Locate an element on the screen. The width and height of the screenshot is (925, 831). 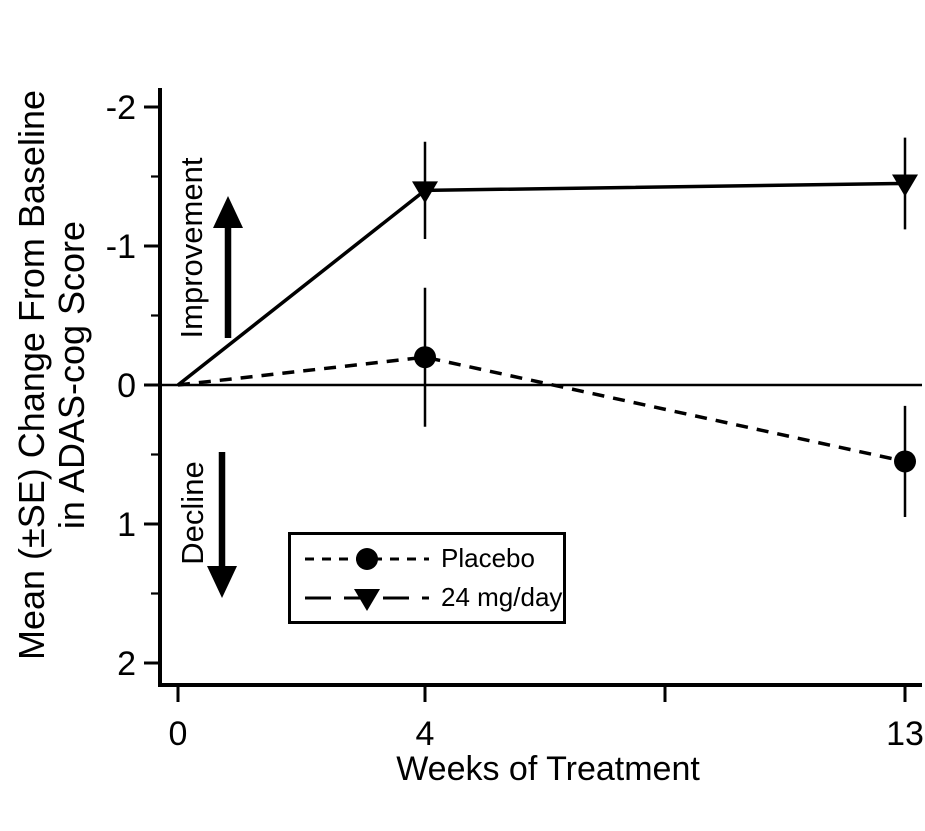
legend-label-24mg-day: 24 mg/day is located at coordinates (502, 597).